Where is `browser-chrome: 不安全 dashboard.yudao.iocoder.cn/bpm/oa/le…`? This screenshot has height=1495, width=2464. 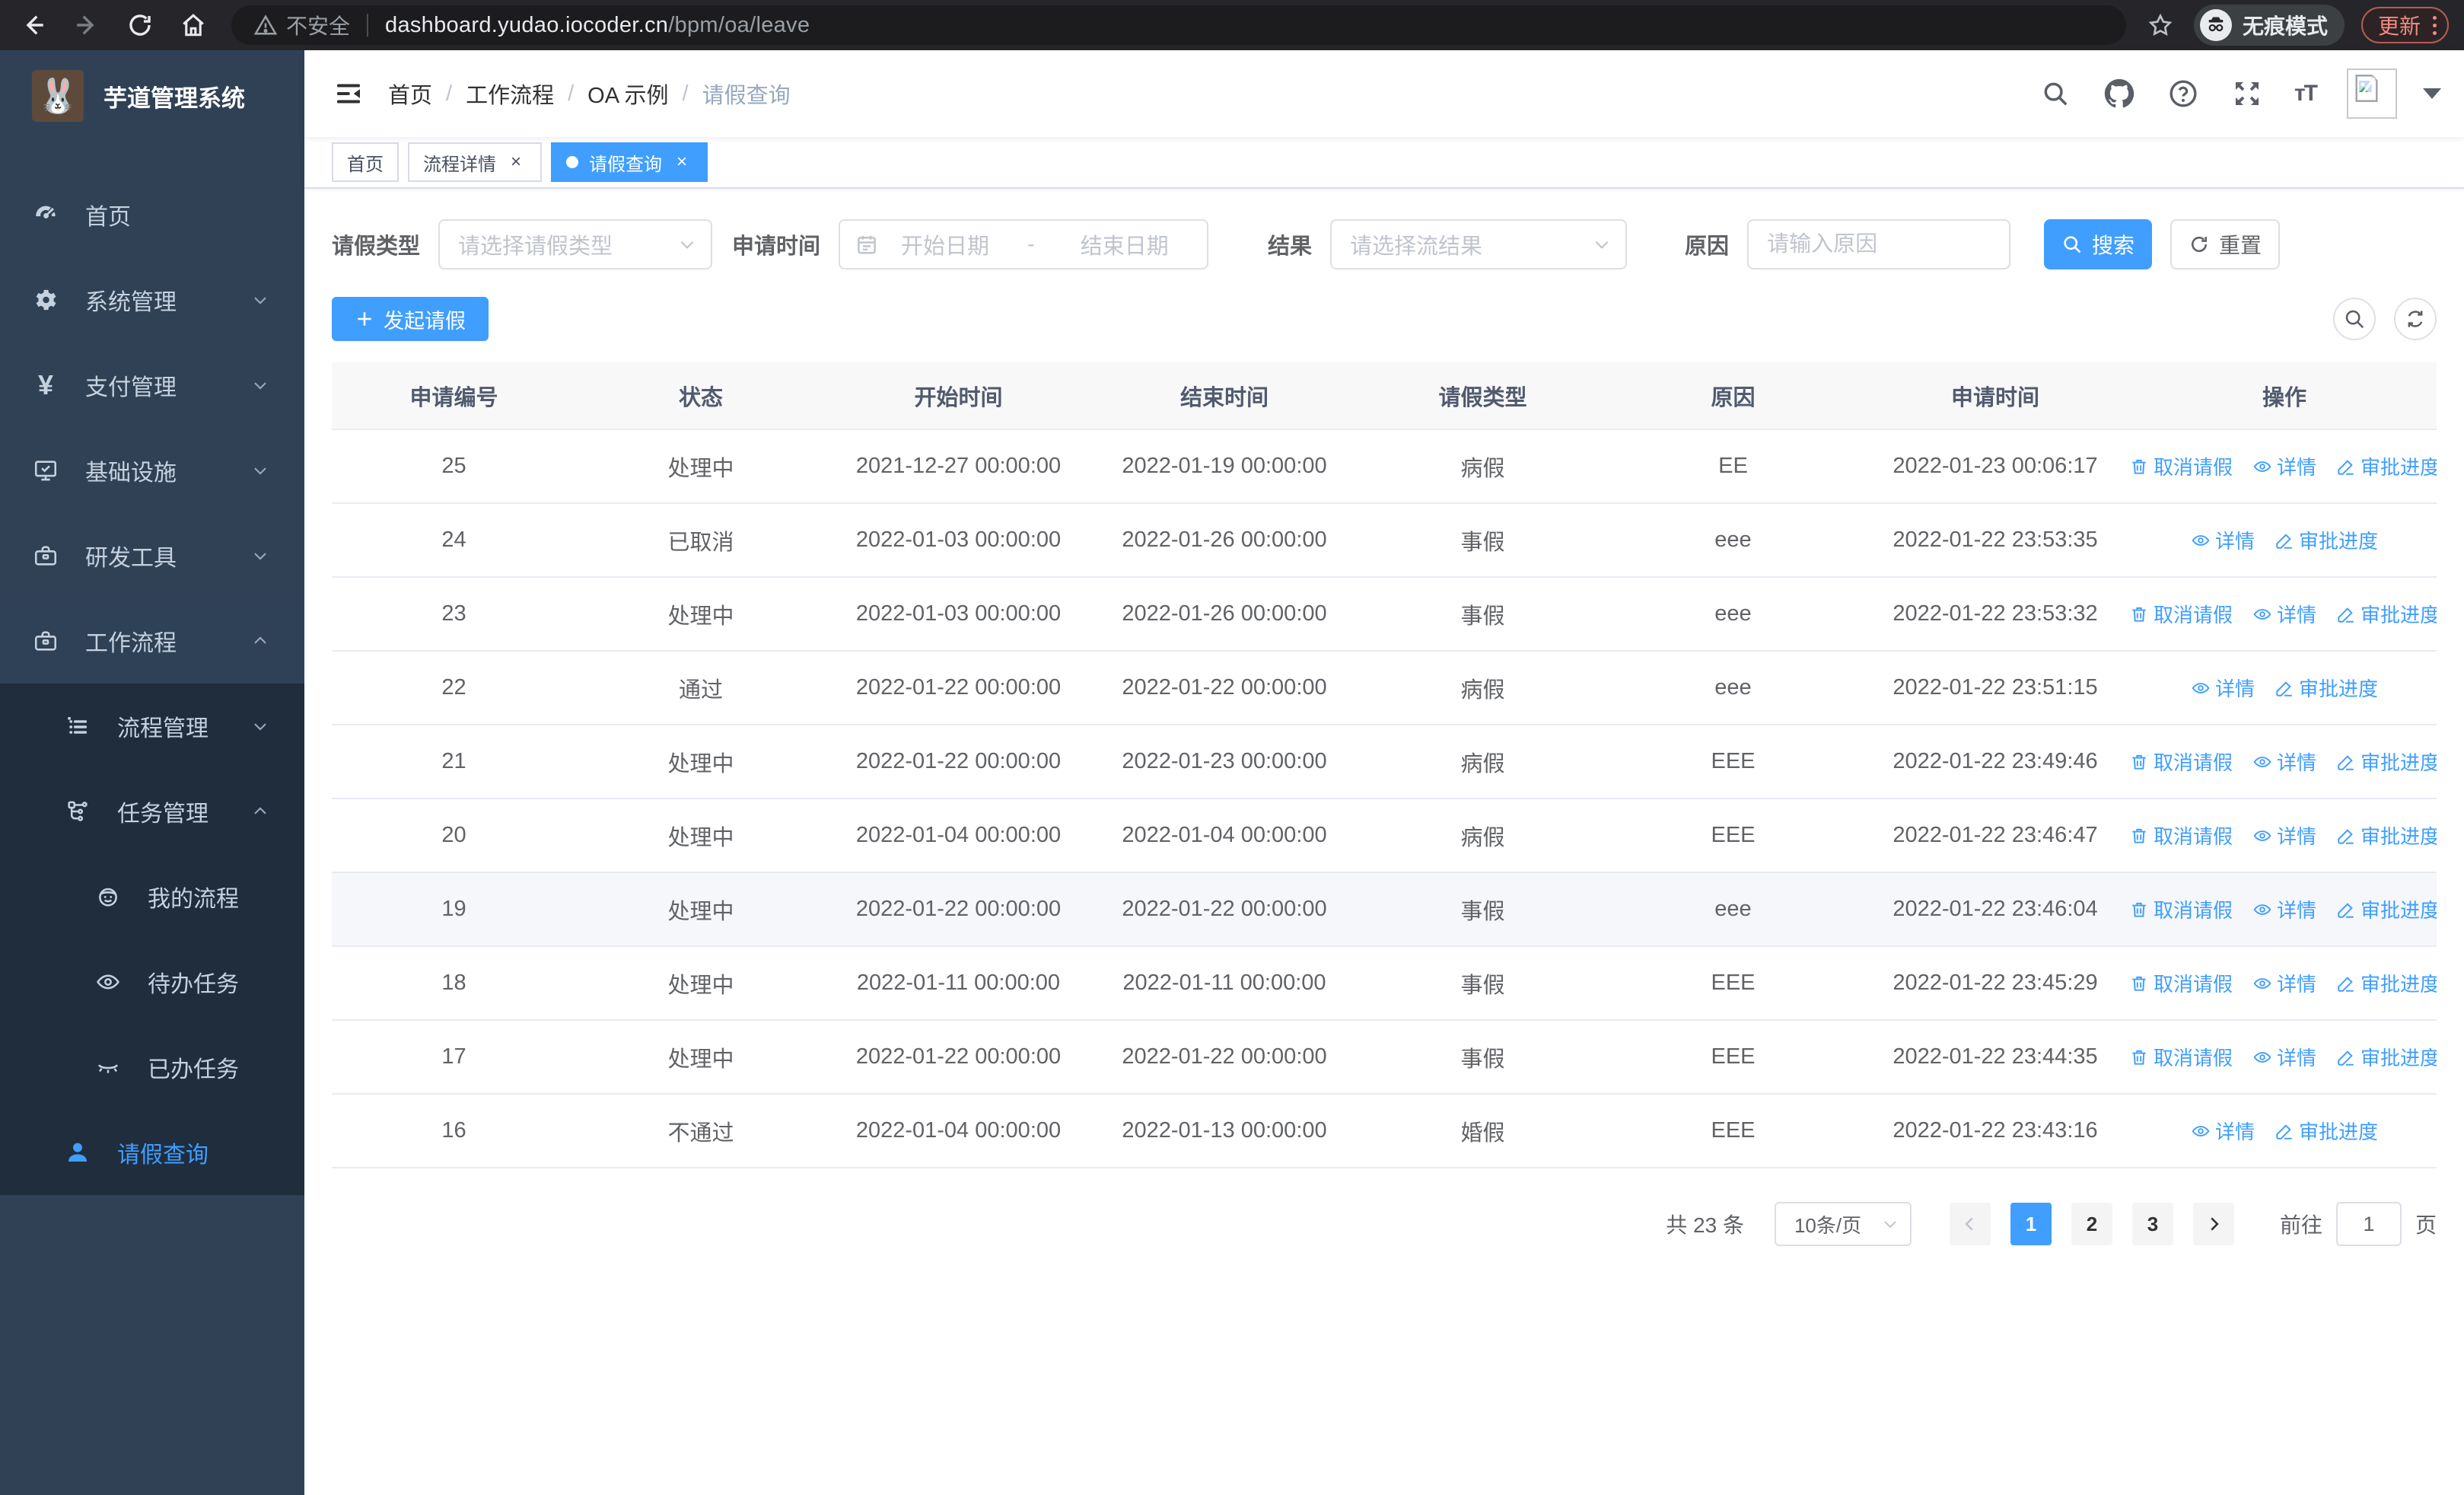
browser-chrome: 不安全 dashboard.yudao.iocoder.cn/bpm/oa/le… is located at coordinates (1232, 25).